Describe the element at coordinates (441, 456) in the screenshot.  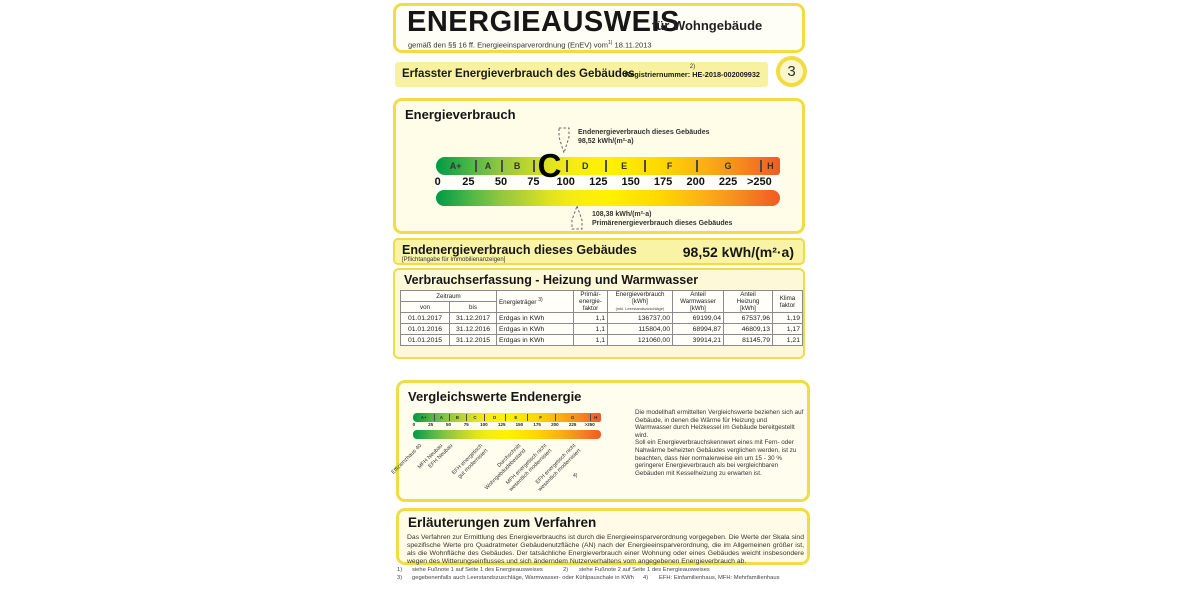
I see `comparison-label: EFH Neubau` at that location.